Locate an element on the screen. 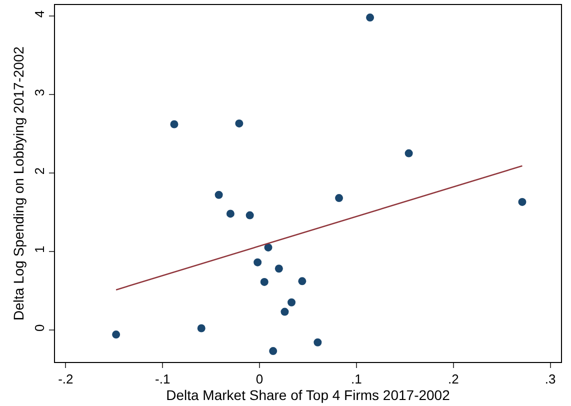 This screenshot has width=571, height=406. x-axis-title: Delta Market Share of Top 4 Firms 2017-2002 is located at coordinates (308, 394).